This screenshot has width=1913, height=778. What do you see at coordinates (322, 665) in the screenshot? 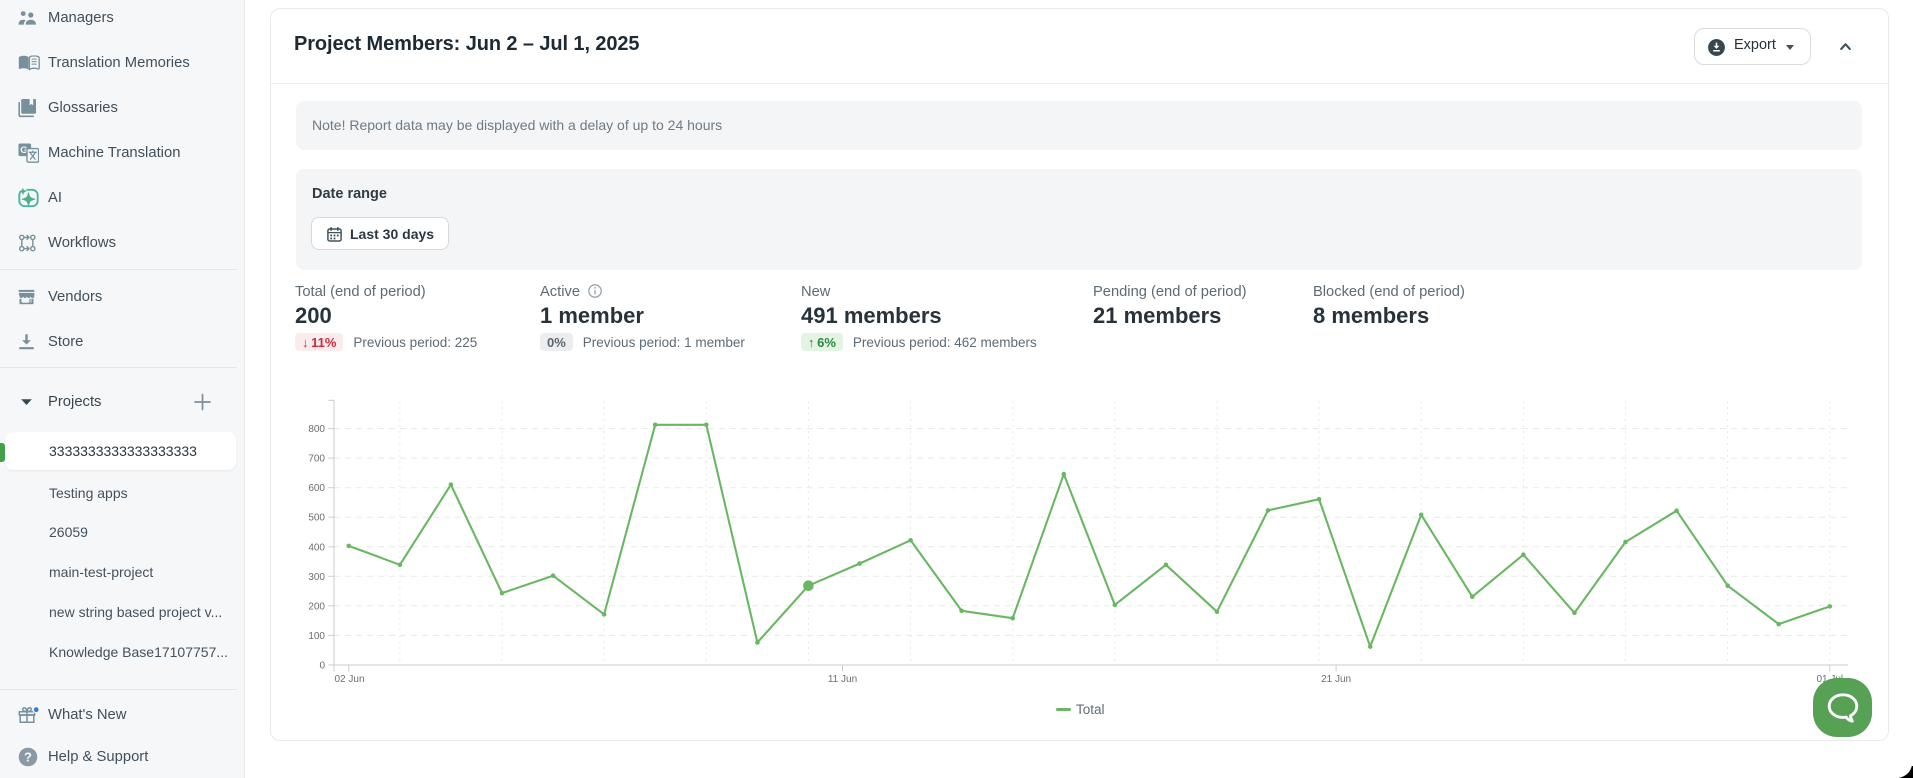
I see `svg-text: 0` at bounding box center [322, 665].